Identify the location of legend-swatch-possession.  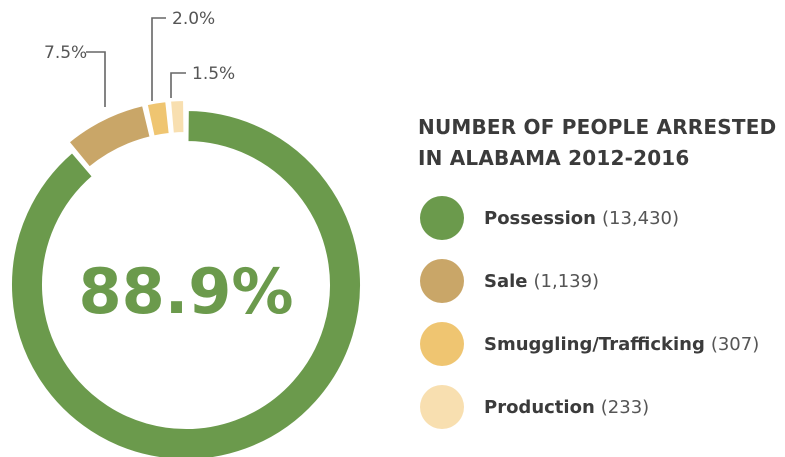
(442, 218).